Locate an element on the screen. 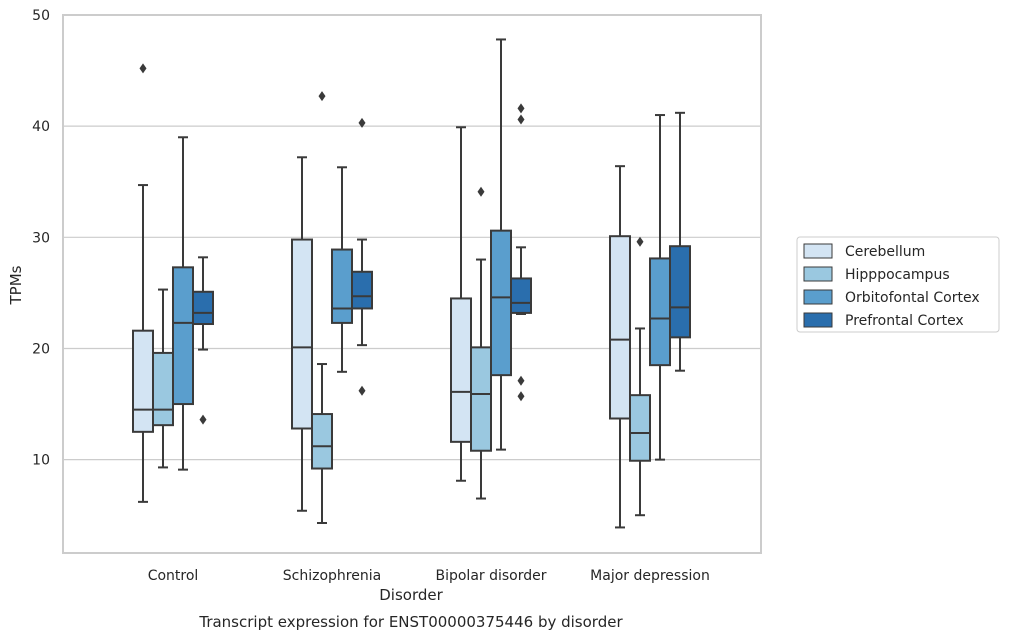 The width and height of the screenshot is (1009, 640). y-tick-label: 20 is located at coordinates (41, 349).